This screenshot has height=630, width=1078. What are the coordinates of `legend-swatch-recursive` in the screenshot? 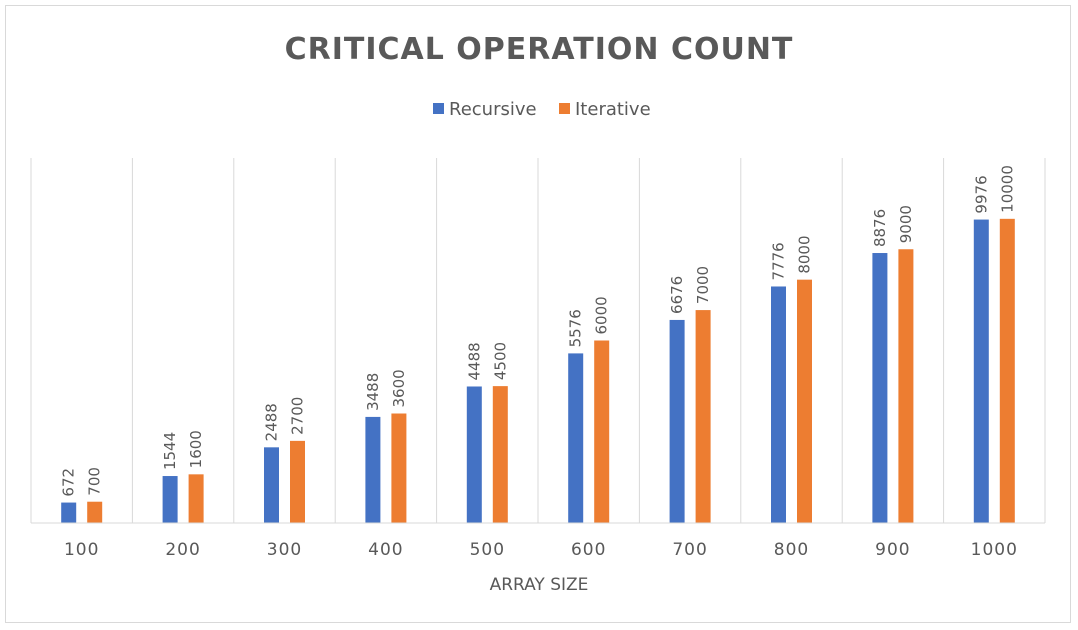 It's located at (438, 108).